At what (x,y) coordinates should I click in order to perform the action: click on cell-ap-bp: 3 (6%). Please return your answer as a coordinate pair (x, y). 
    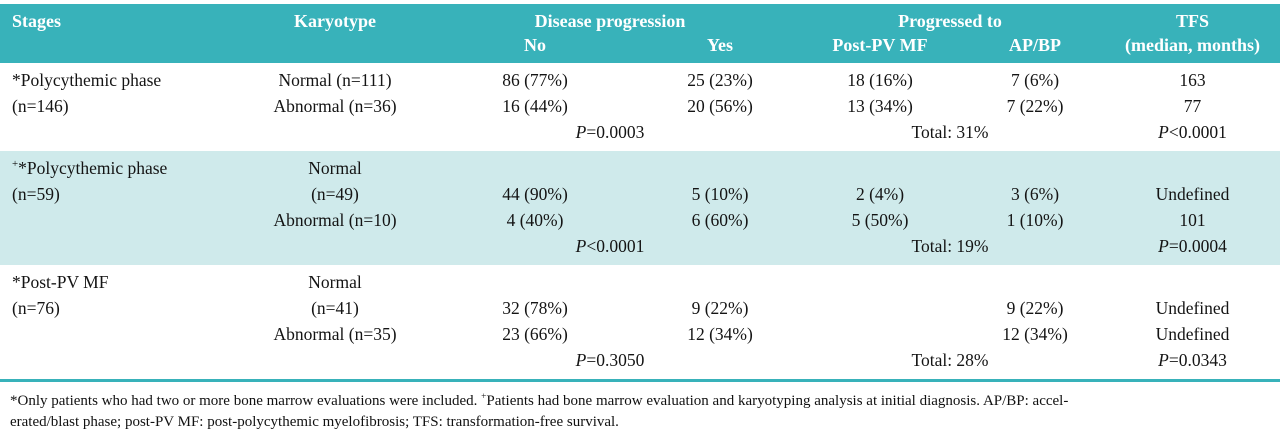
    Looking at the image, I should click on (1035, 194).